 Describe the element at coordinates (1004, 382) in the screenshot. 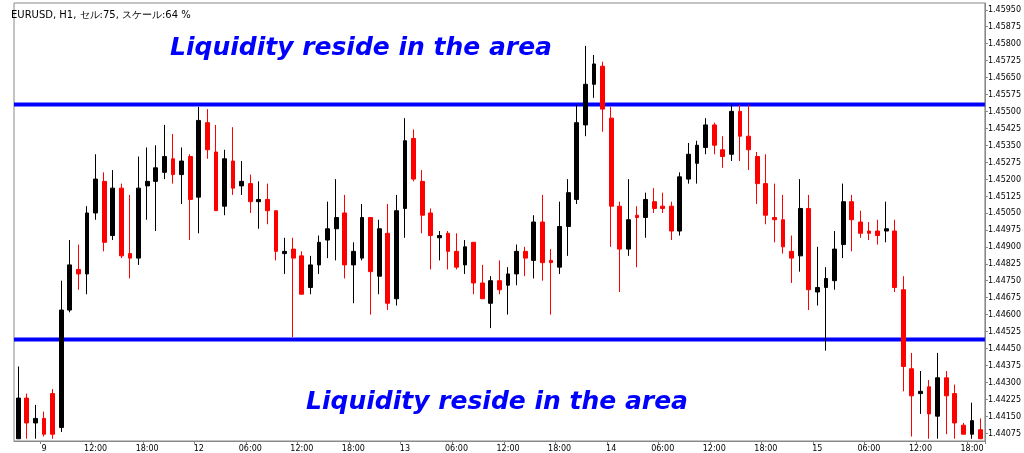

I see `y-tick-label: 1.44300` at that location.